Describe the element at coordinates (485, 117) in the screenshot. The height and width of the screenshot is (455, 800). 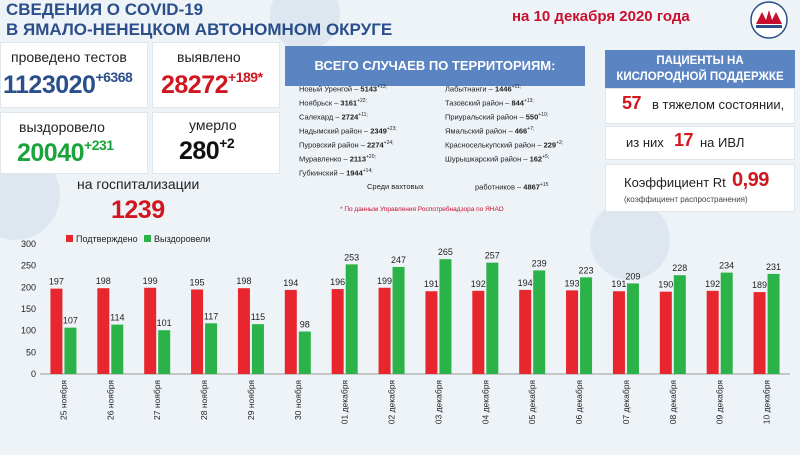
I see `territory-name: Приуральский район –` at that location.